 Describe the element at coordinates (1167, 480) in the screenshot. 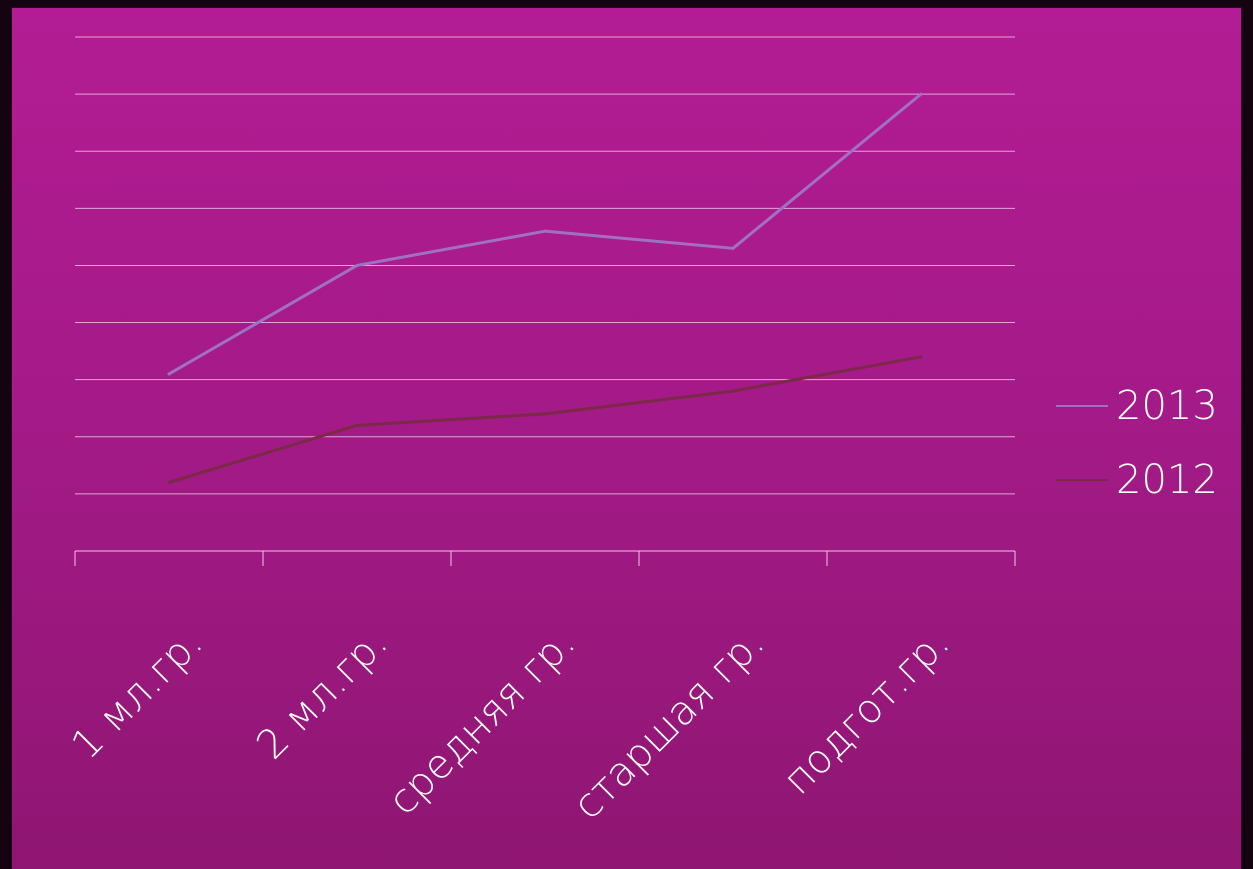

I see `legend-label-2012: 2012` at that location.